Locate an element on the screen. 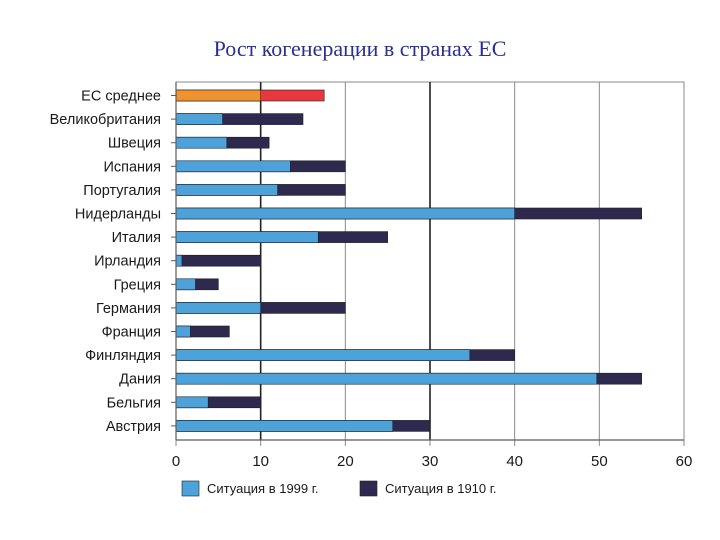 The height and width of the screenshot is (540, 720). x-tick-label: 0 is located at coordinates (176, 461).